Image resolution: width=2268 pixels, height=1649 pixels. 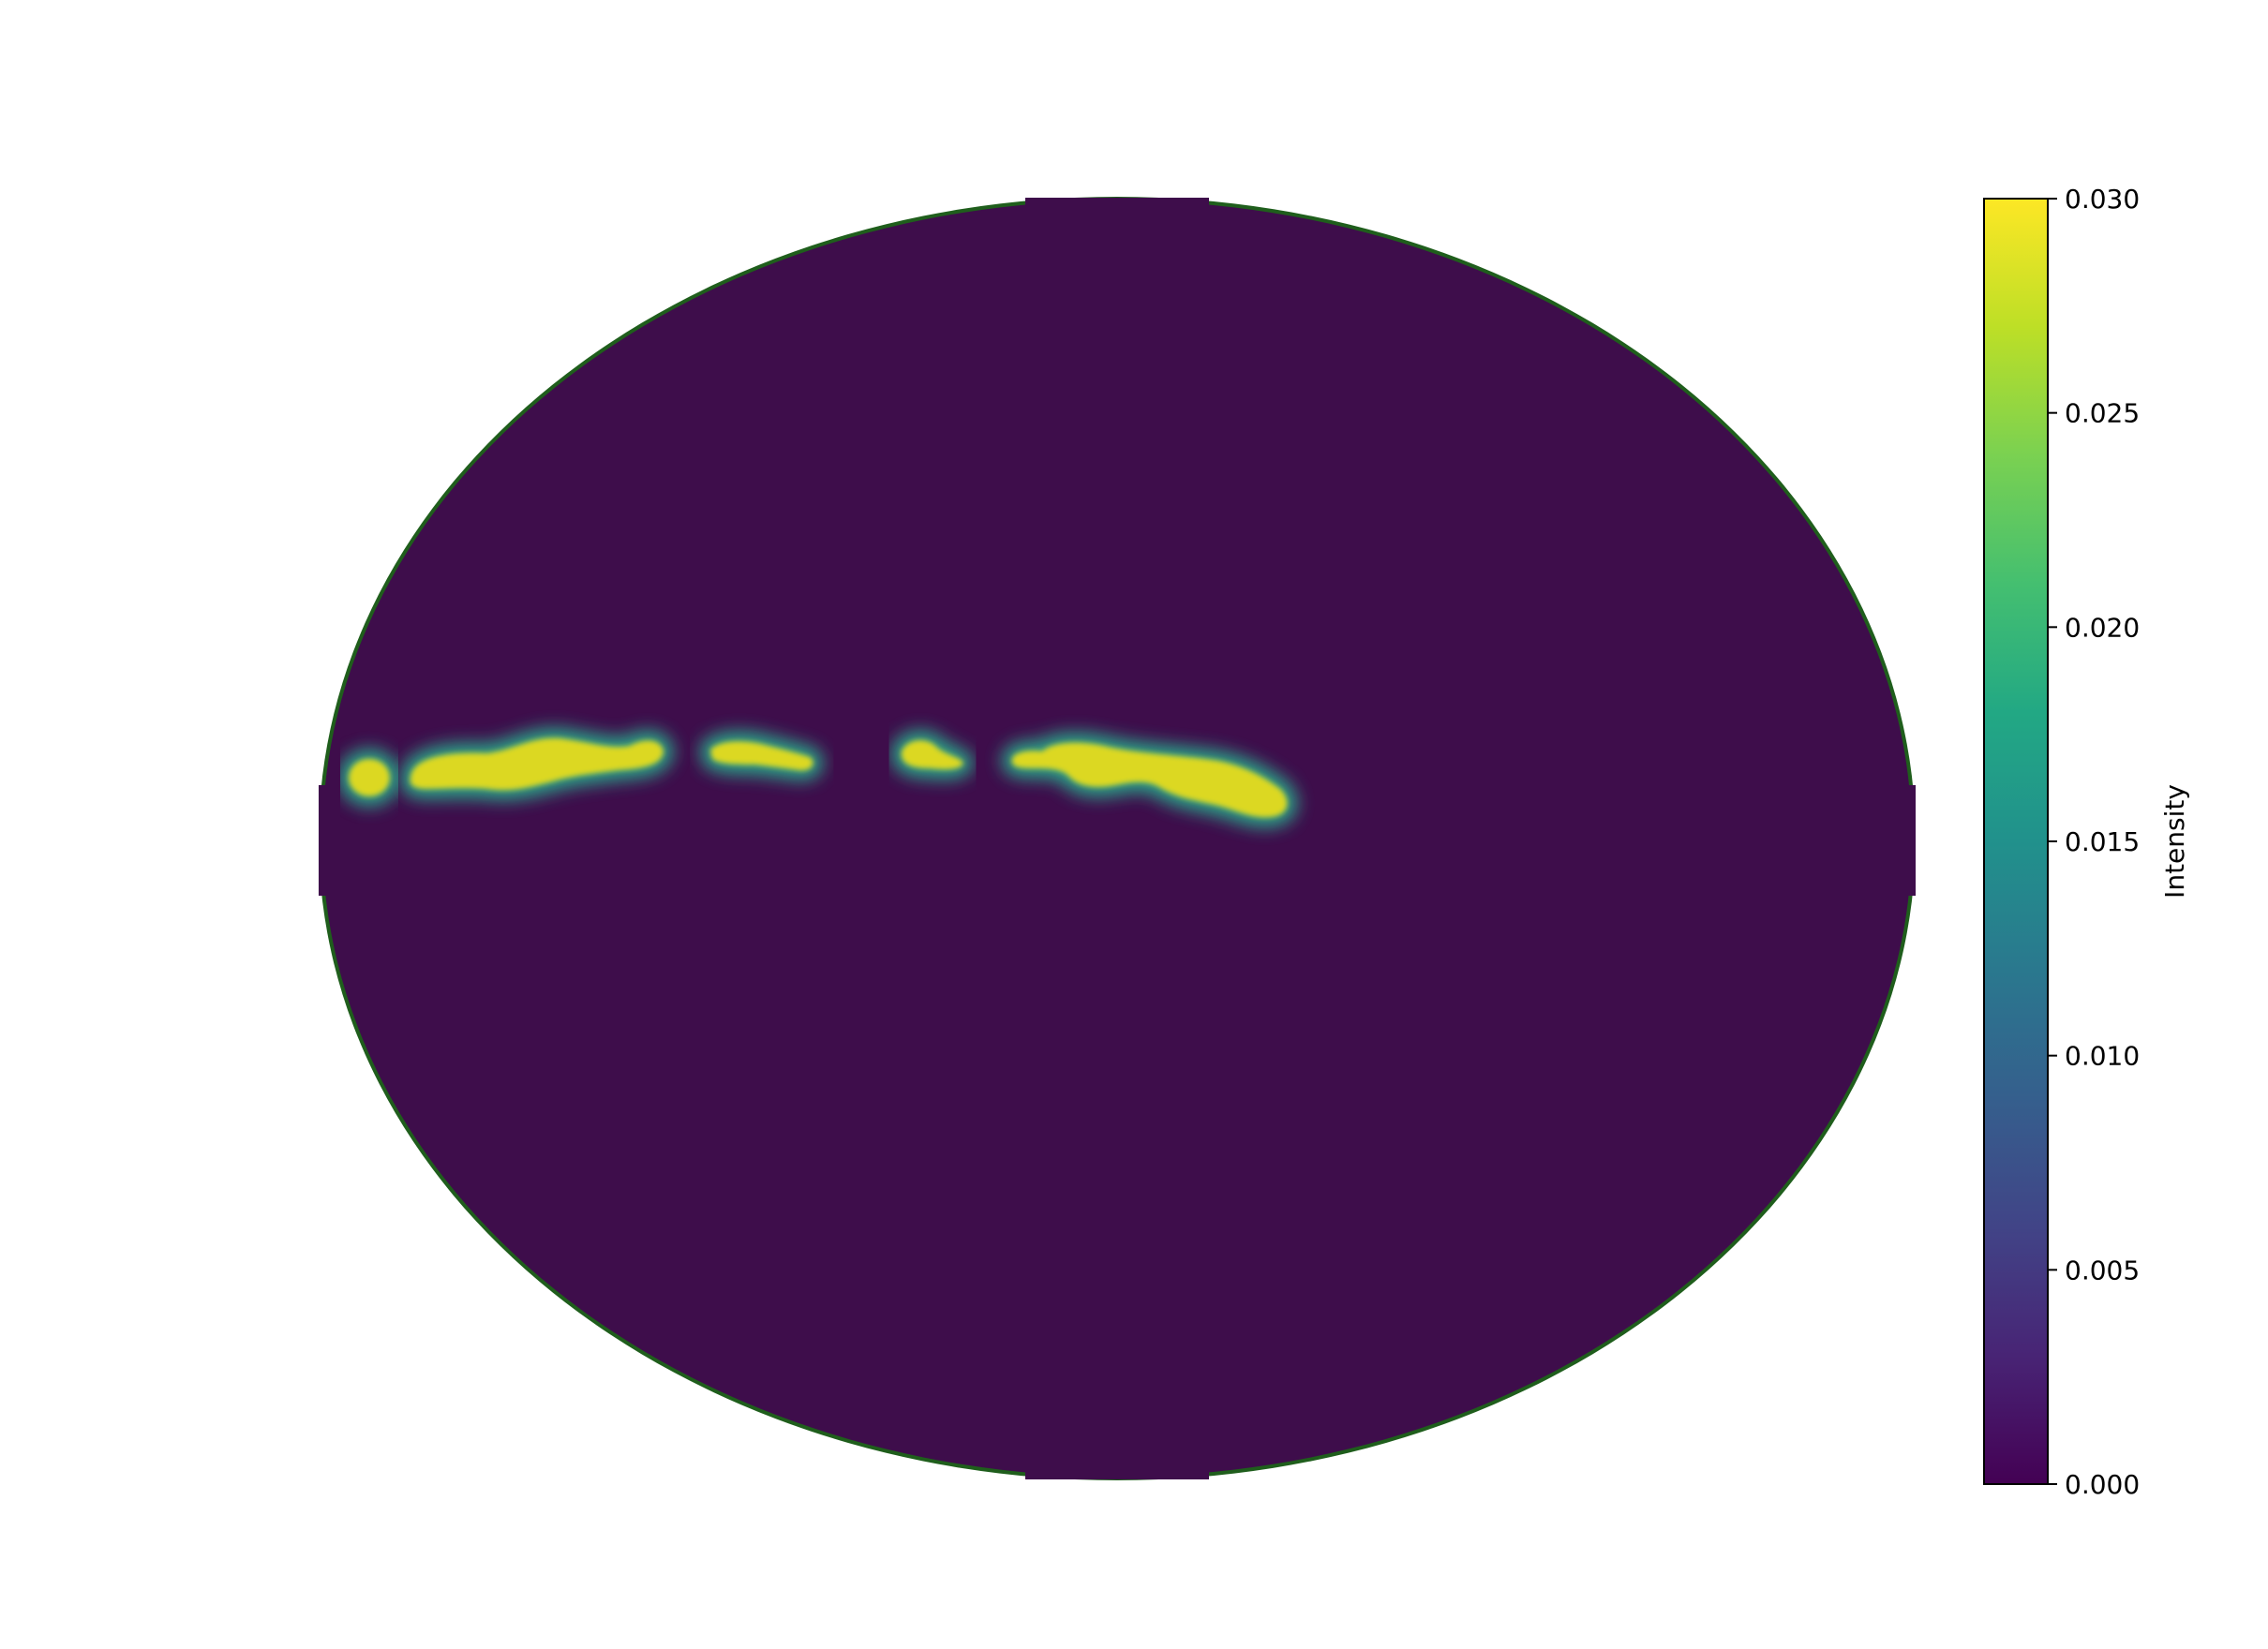 I want to click on left-limb-spot, so click(x=370, y=777).